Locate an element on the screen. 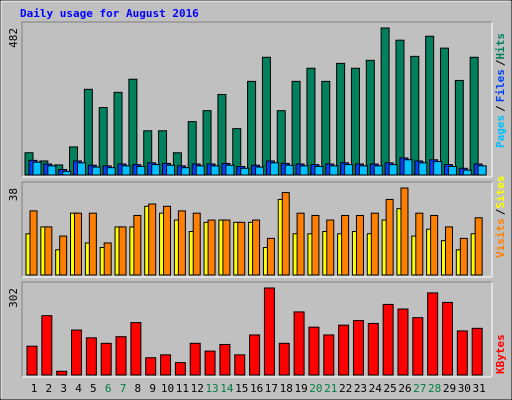 Image resolution: width=512 pixels, height=400 pixels. legend: Visits /Sites is located at coordinates (500, 217).